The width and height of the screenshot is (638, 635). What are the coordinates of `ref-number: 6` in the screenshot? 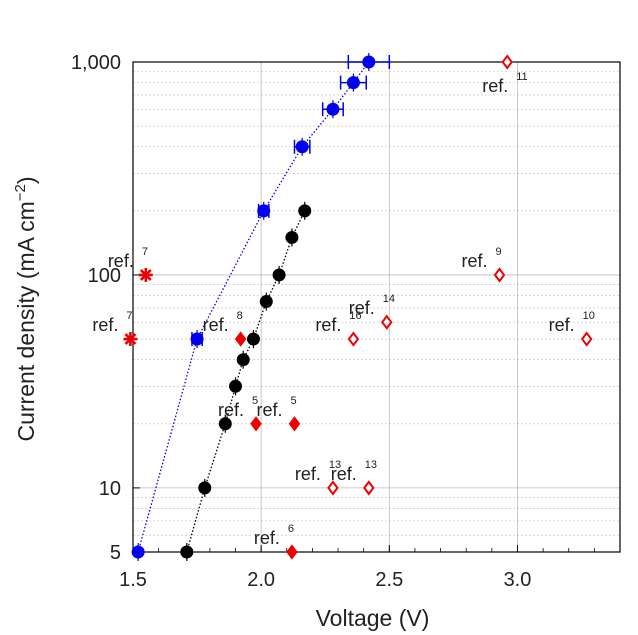 It's located at (291, 529).